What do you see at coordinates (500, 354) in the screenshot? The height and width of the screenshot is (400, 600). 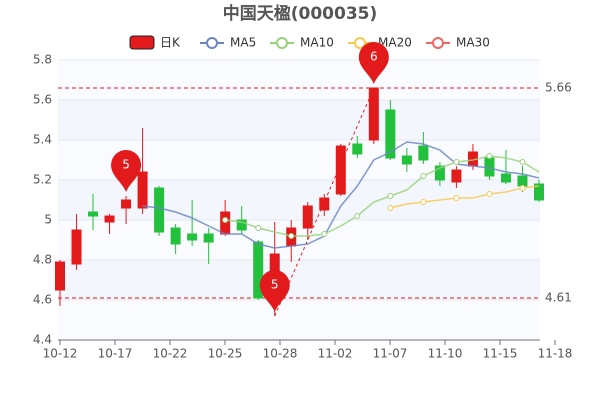 I see `x-tick-label: 11-15` at bounding box center [500, 354].